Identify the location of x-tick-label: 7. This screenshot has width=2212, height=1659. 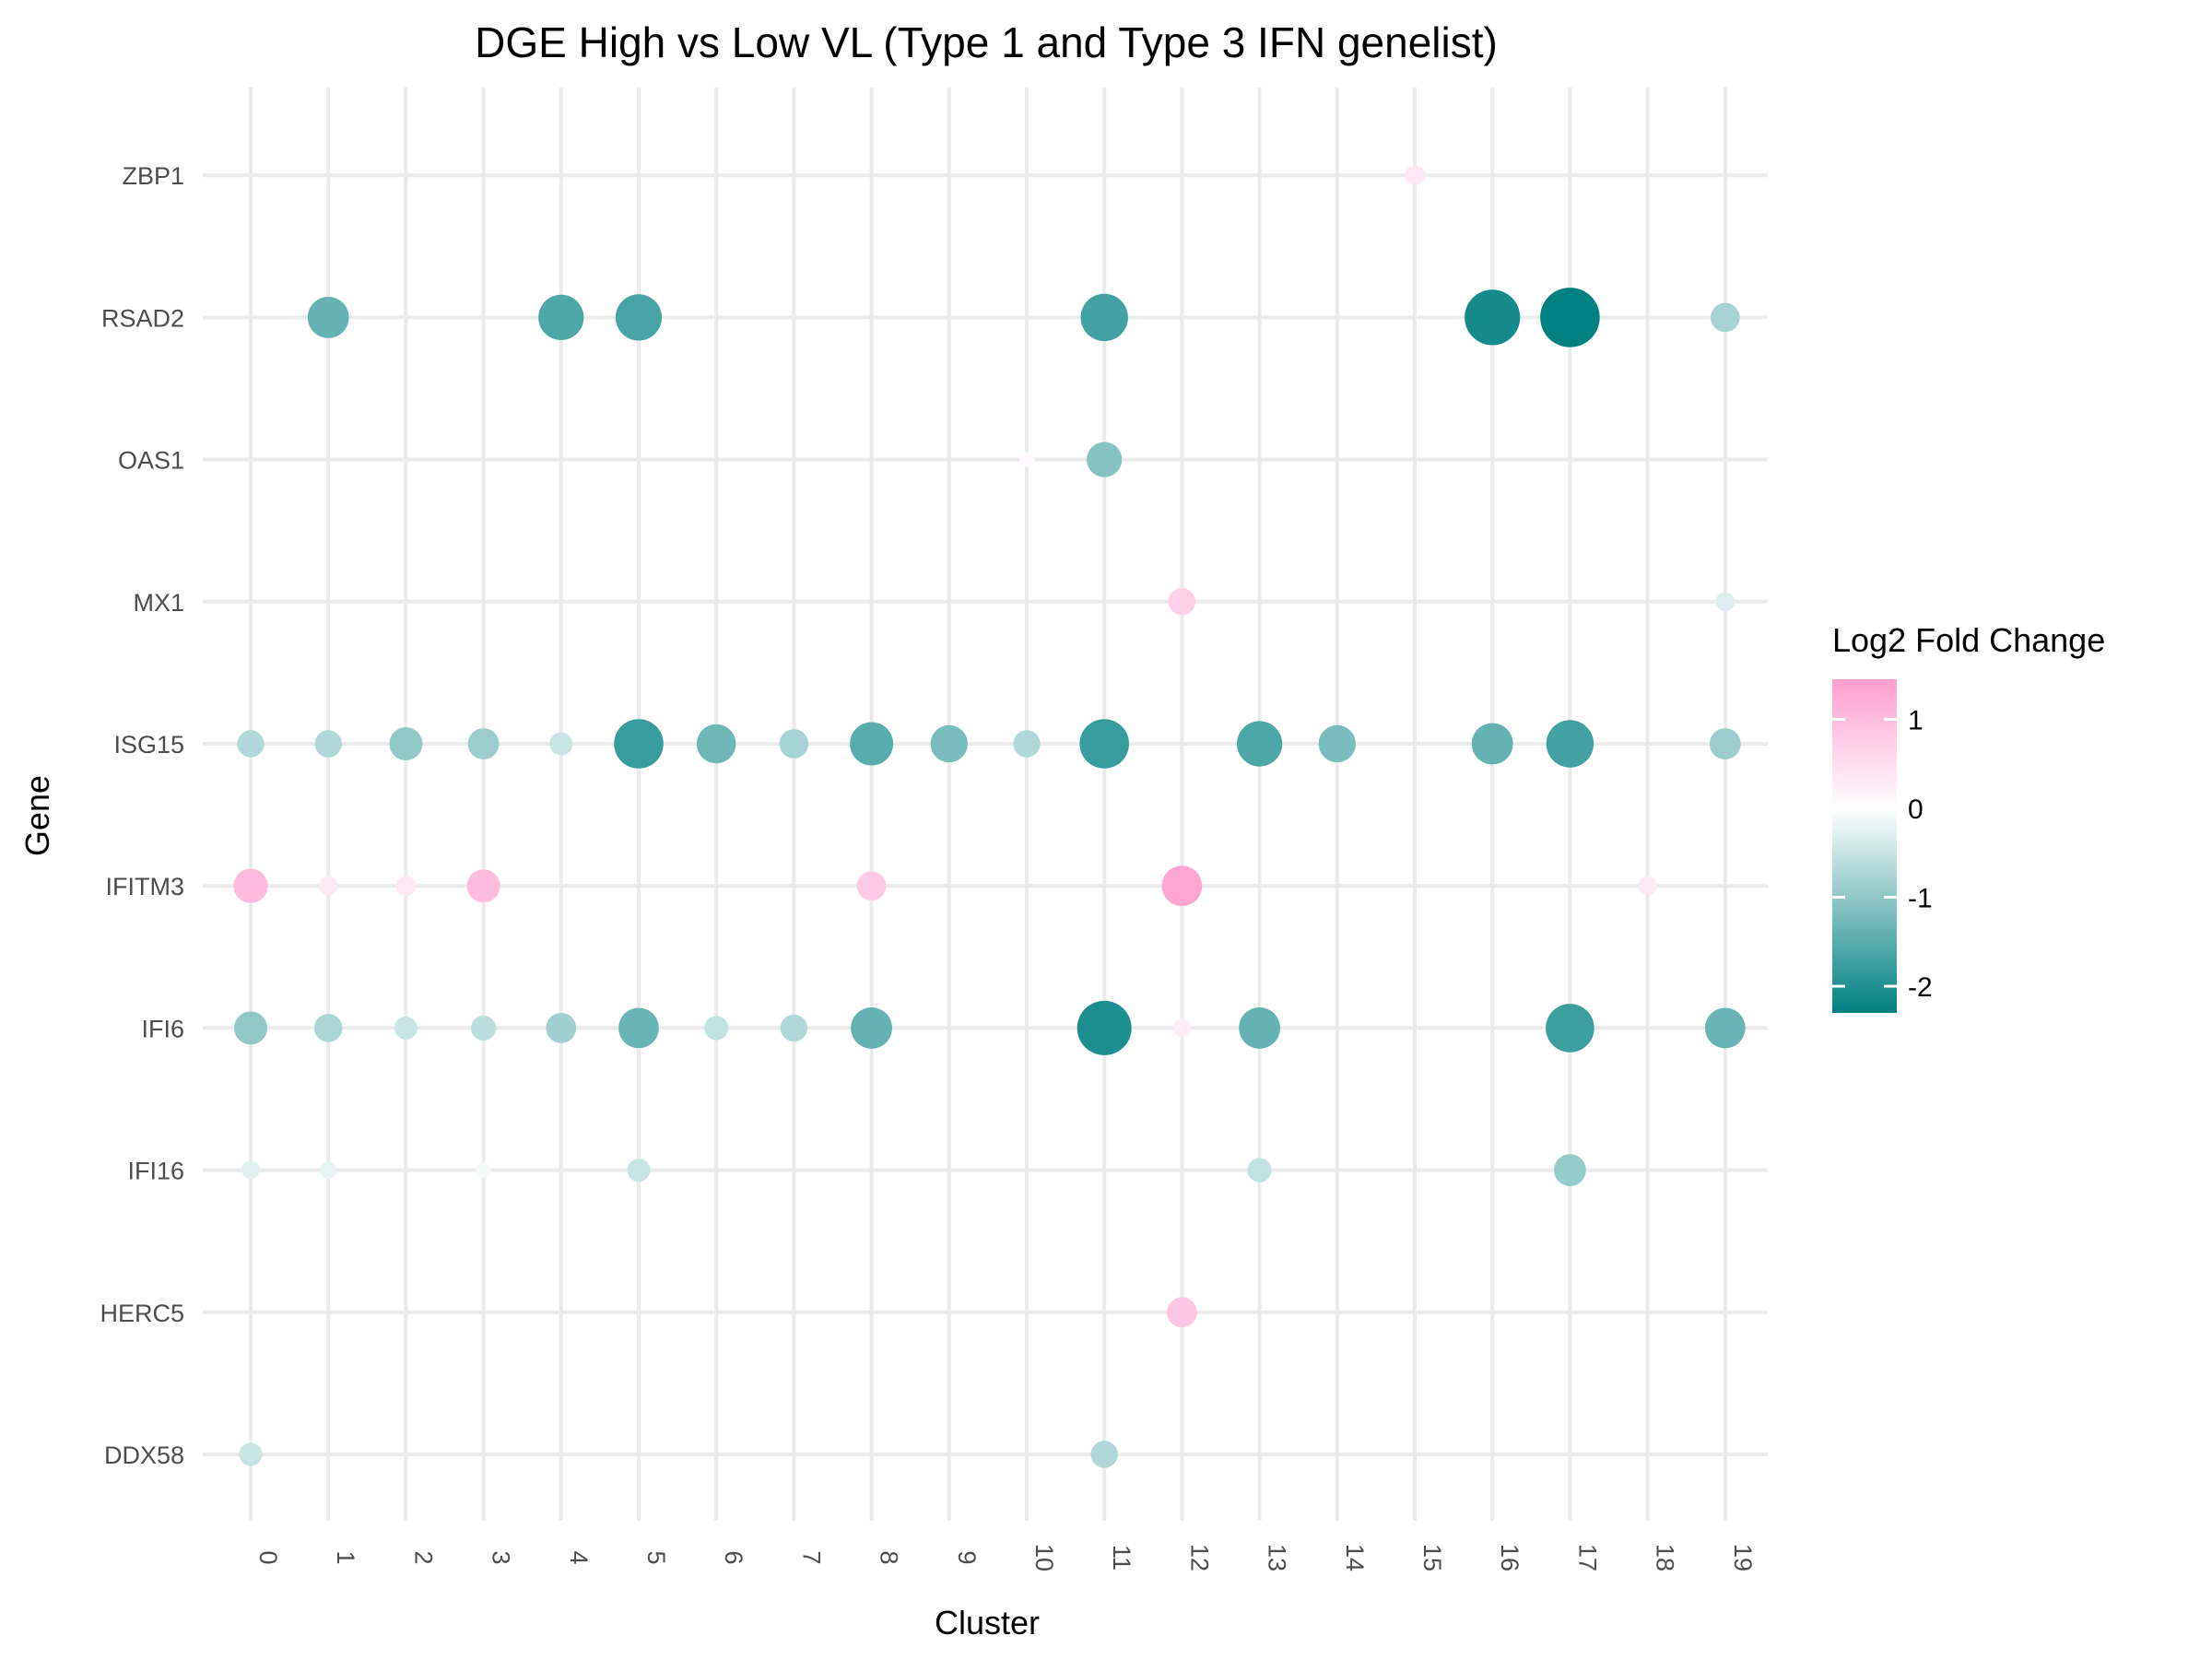
(811, 1557).